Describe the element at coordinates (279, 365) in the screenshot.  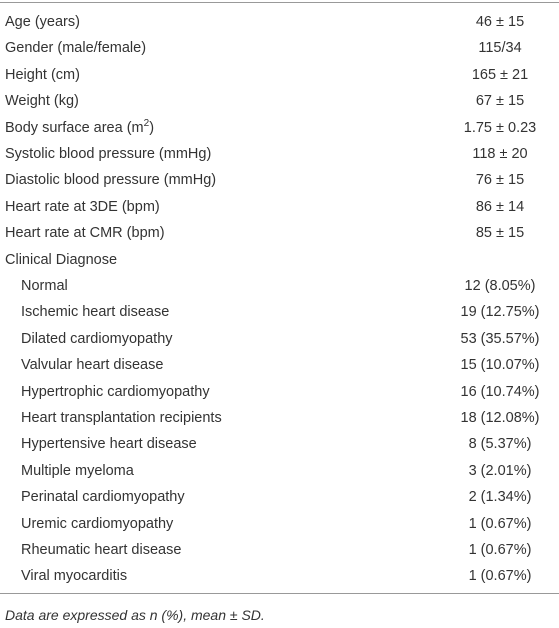
I see `table-row: Valvular heart disease 15 (10.07%)` at that location.